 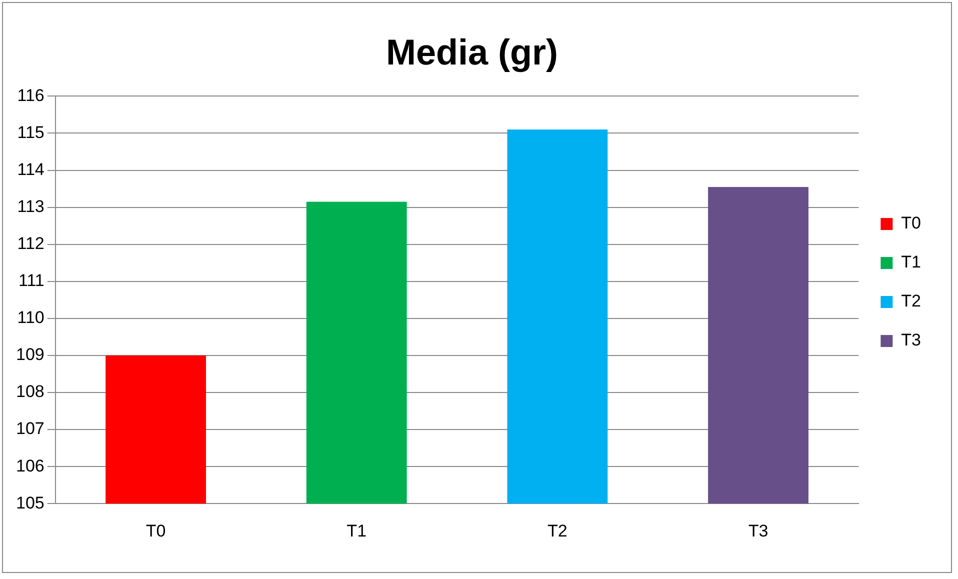 I want to click on y-tick-label: 113, so click(x=30, y=206).